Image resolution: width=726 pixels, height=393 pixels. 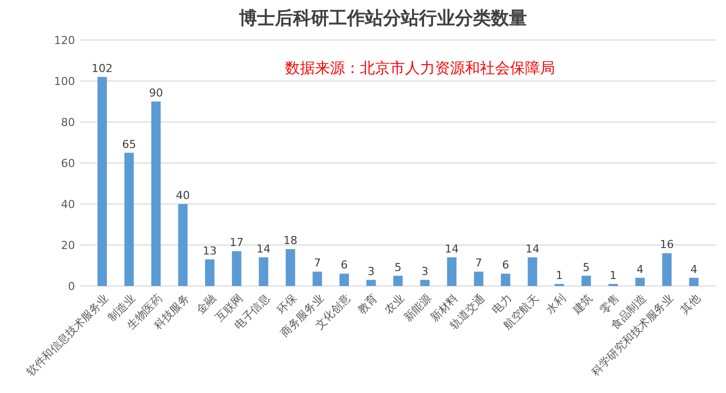 What do you see at coordinates (64, 81) in the screenshot?
I see `y-tick-label: 100` at bounding box center [64, 81].